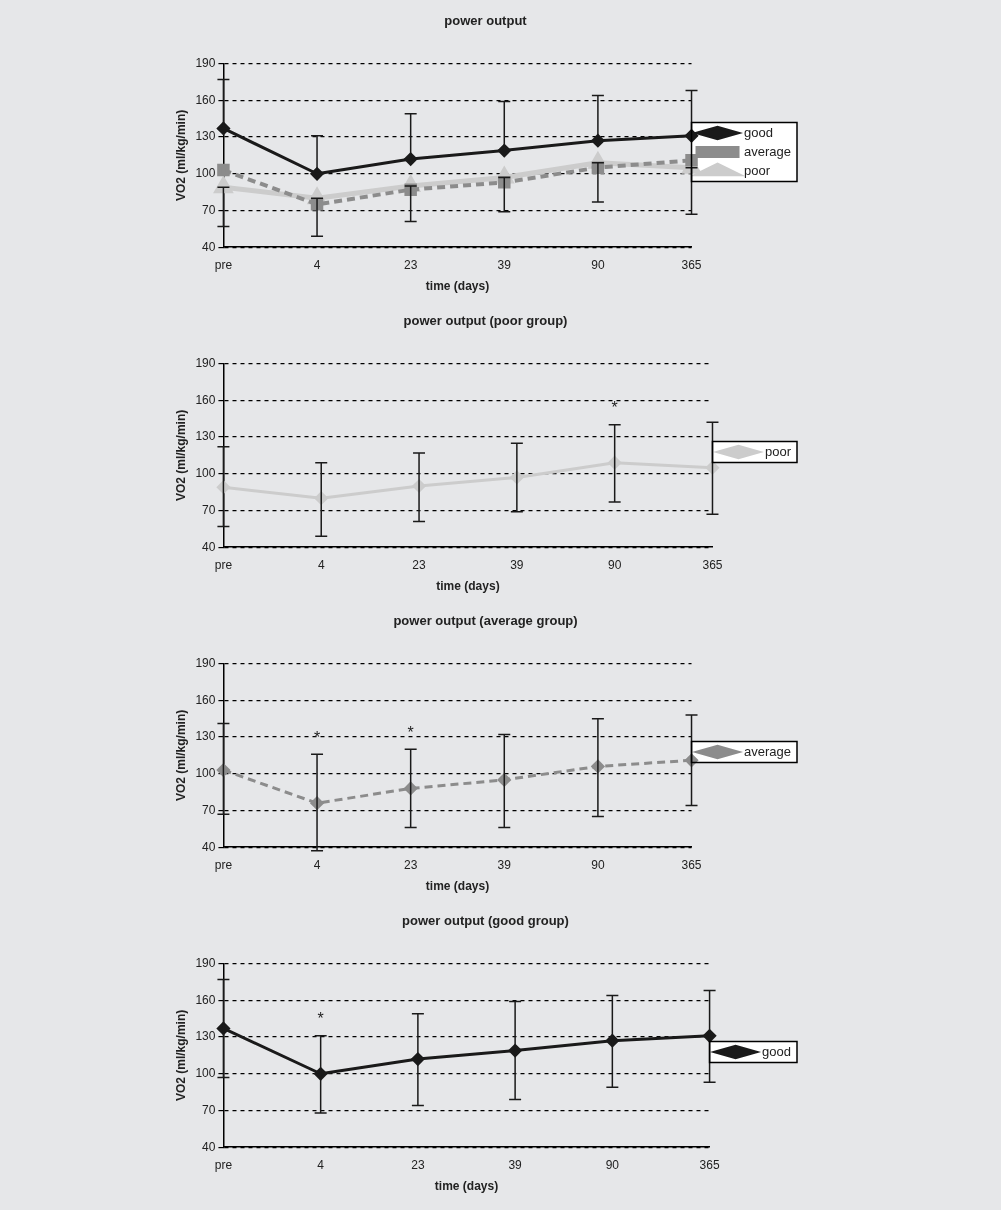 The height and width of the screenshot is (1210, 1001). What do you see at coordinates (486, 21) in the screenshot?
I see `chart-title: power output` at bounding box center [486, 21].